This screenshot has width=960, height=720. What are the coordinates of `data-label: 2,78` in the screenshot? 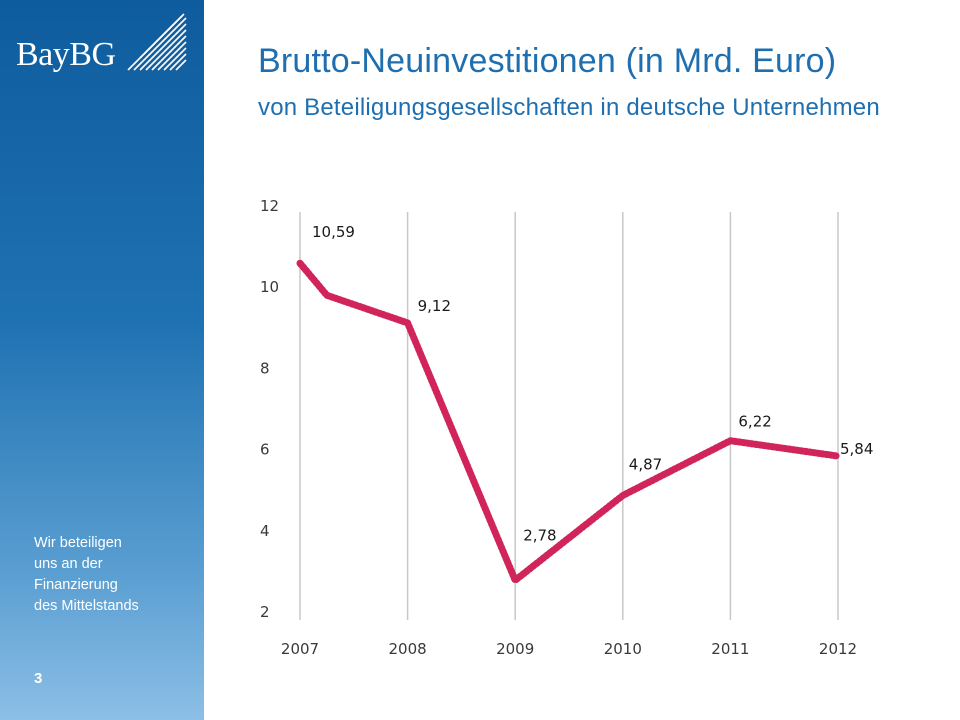 It's located at (539, 535).